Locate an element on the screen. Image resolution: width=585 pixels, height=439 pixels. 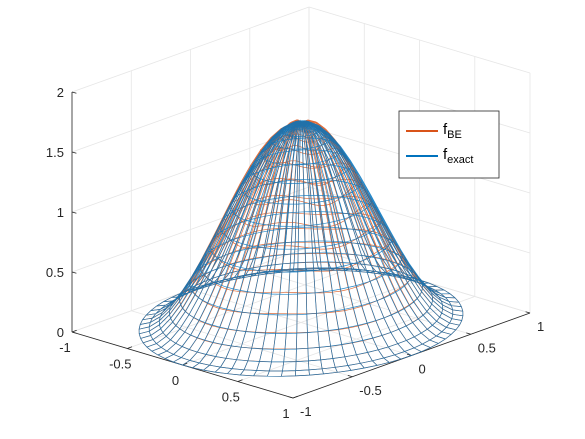
legend-label-f-exact: fexact is located at coordinates (458, 156).